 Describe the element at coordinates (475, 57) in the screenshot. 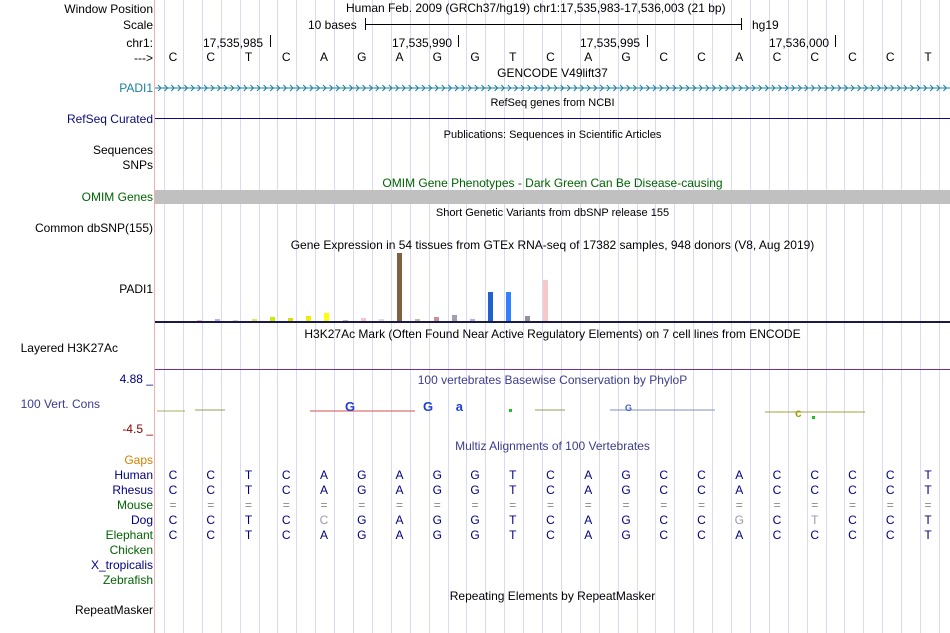

I see `reference-base: G` at that location.